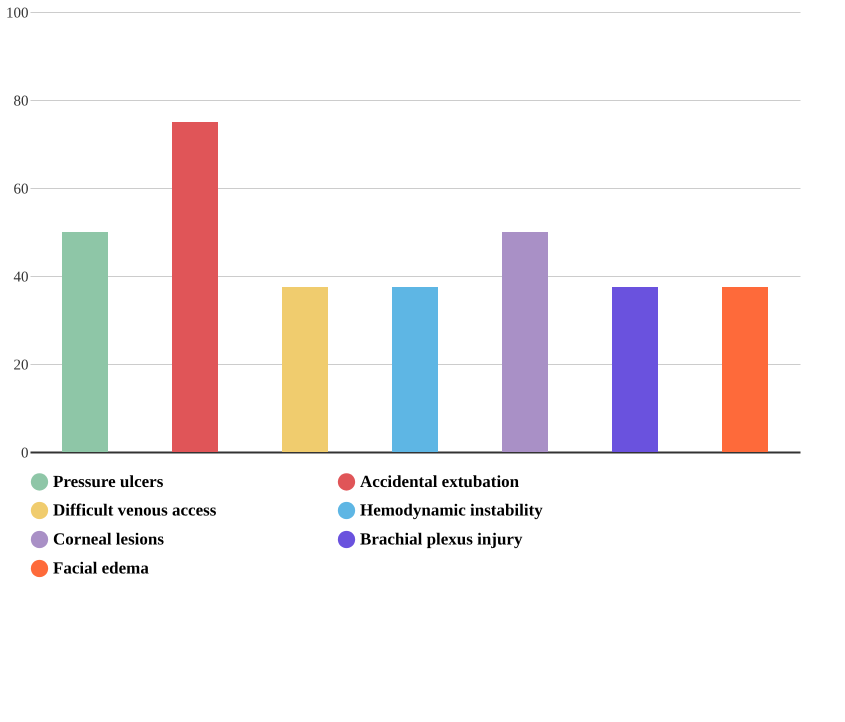 This screenshot has height=722, width=845. What do you see at coordinates (21, 366) in the screenshot?
I see `y-tick-label: 20` at bounding box center [21, 366].